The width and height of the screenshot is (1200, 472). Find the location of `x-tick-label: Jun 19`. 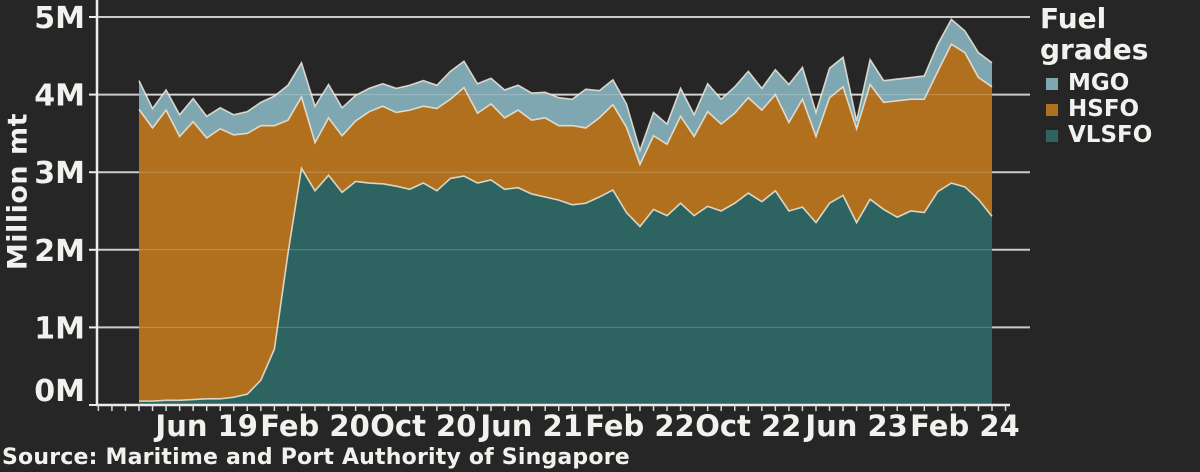

x-tick-label: Jun 19 is located at coordinates (205, 426).